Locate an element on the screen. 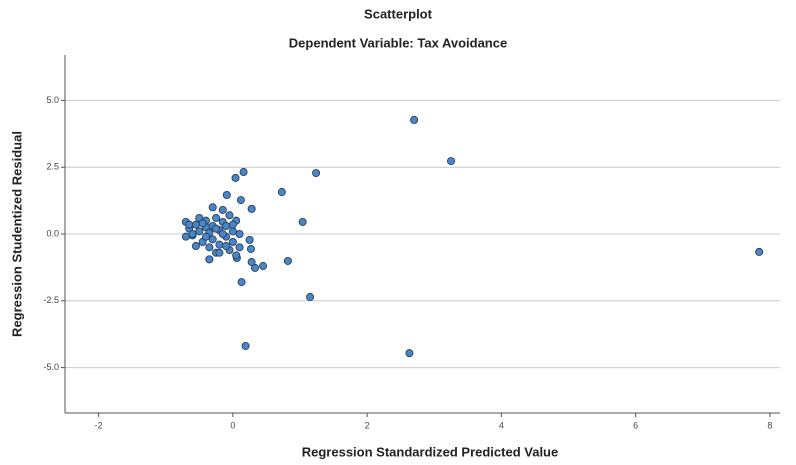  y-tick-label: -2.5 is located at coordinates (51, 300).